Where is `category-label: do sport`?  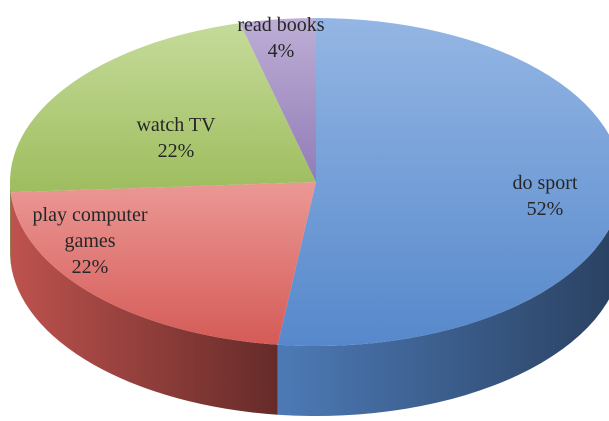 category-label: do sport is located at coordinates (545, 183).